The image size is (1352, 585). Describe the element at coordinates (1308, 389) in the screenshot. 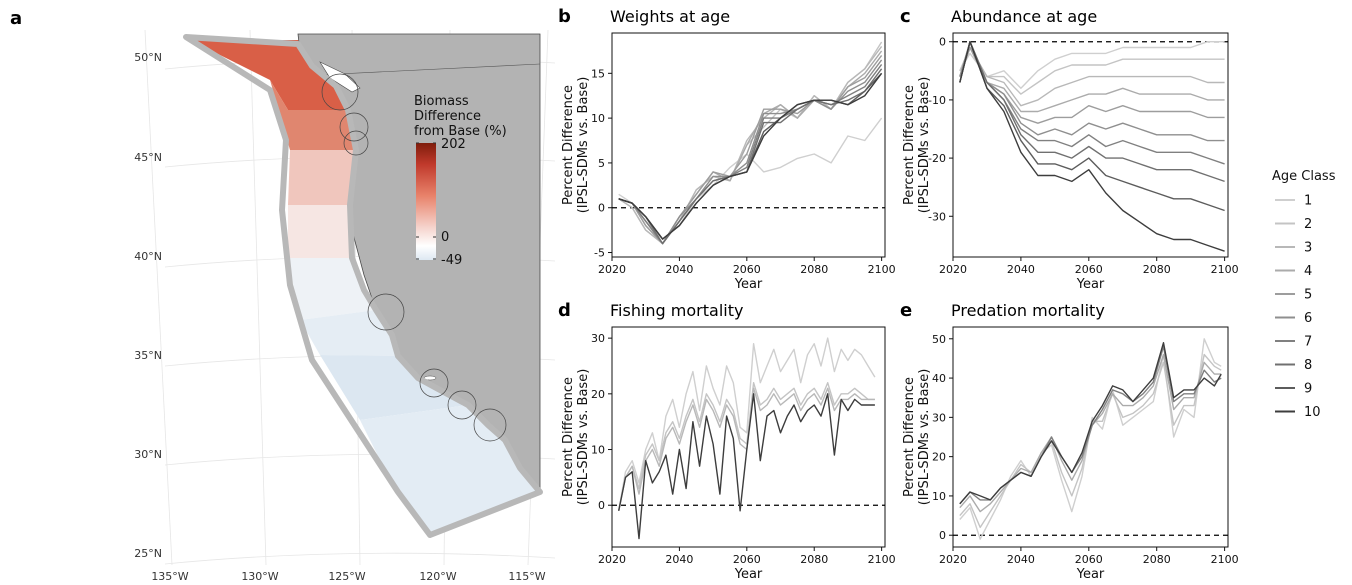

I see `legend-label: 9` at that location.